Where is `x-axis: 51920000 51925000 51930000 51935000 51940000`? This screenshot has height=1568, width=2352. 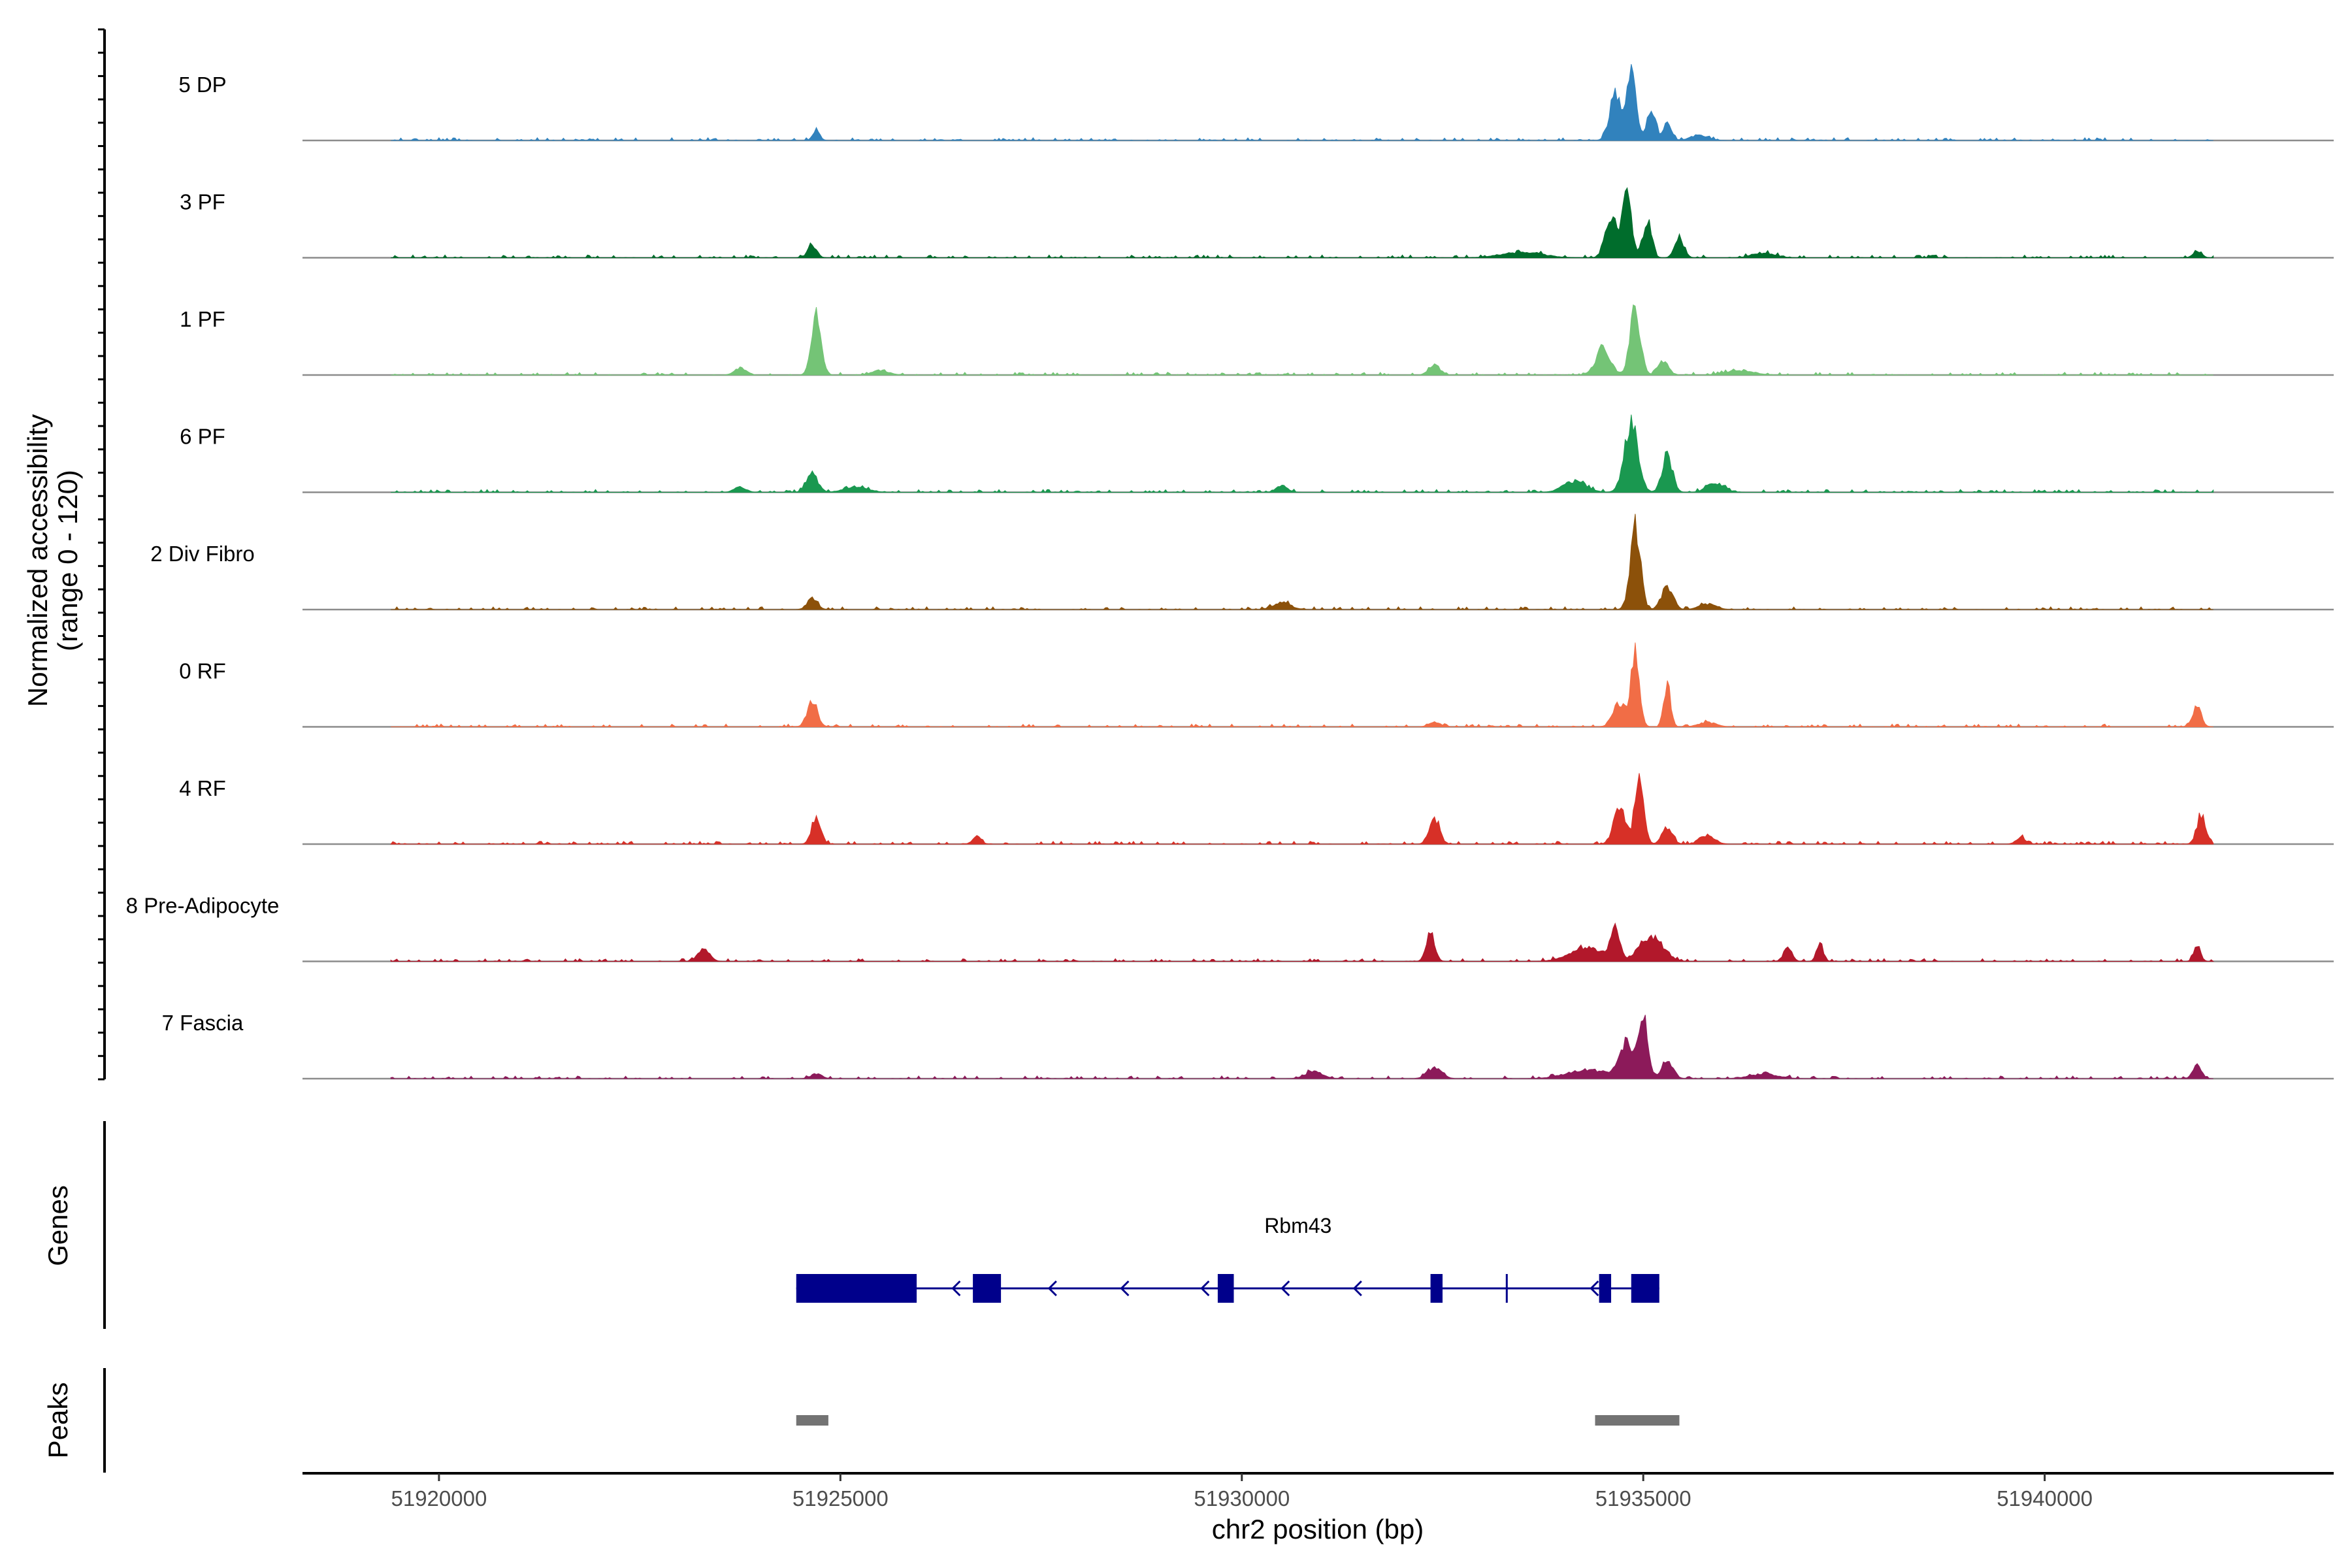
x-axis: 51920000 51925000 51930000 51935000 51940000 is located at coordinates (1242, 1492).